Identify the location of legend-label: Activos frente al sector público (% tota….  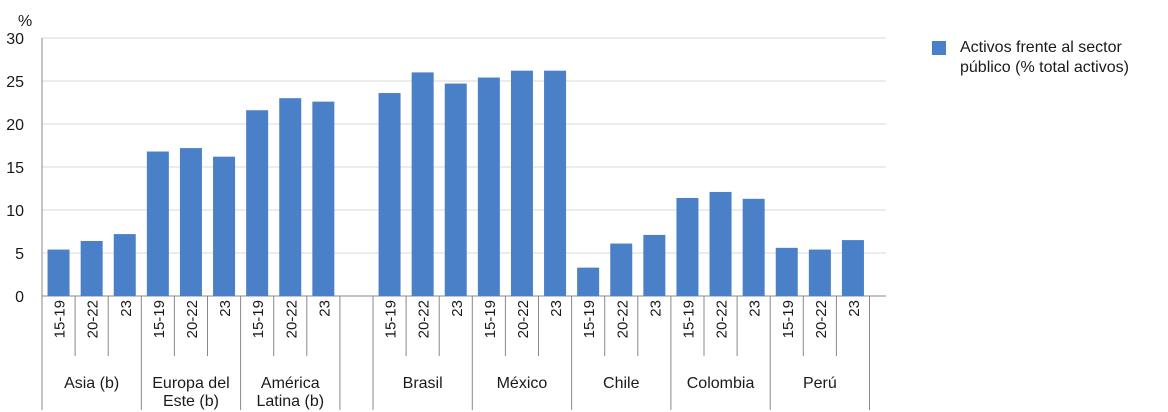
(1044, 57).